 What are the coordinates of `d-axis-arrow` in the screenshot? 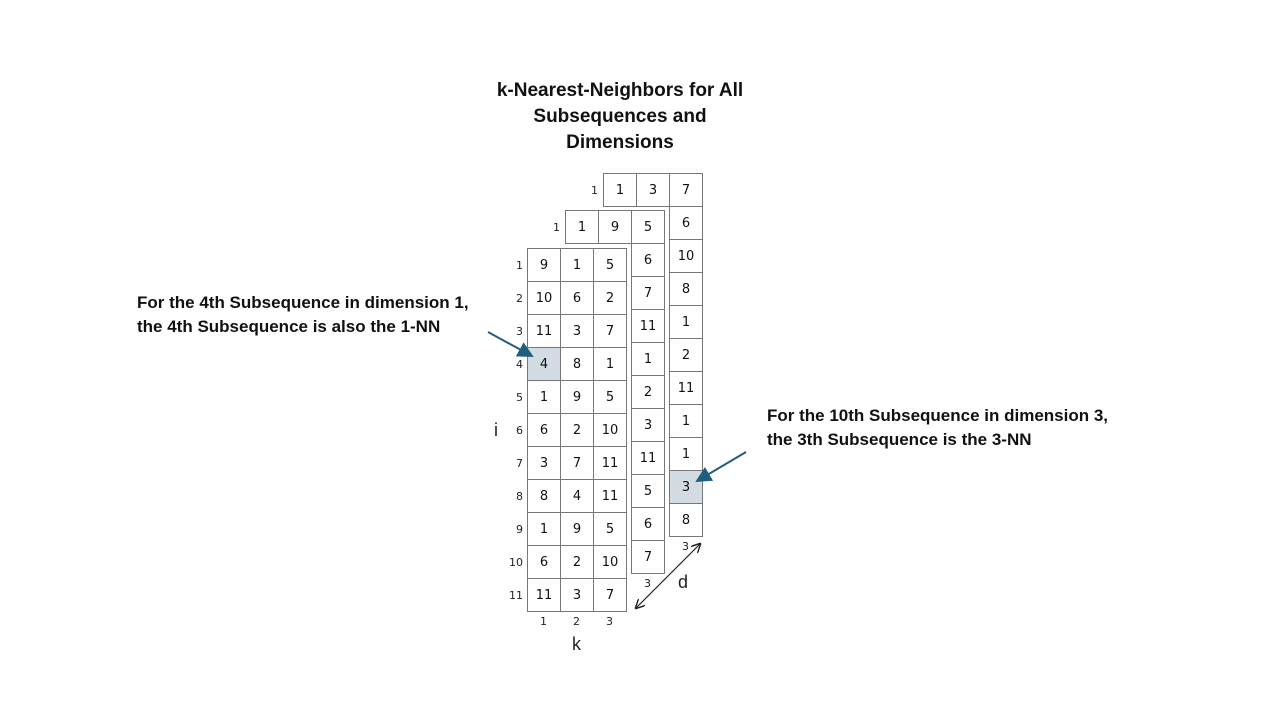 It's located at (668, 576).